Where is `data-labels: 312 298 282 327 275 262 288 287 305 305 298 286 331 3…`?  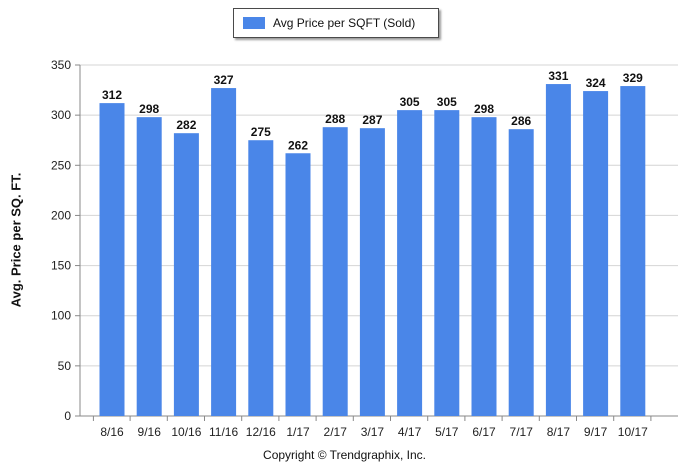
data-labels: 312 298 282 327 275 262 288 287 305 305 298 286 331 3… is located at coordinates (372, 110).